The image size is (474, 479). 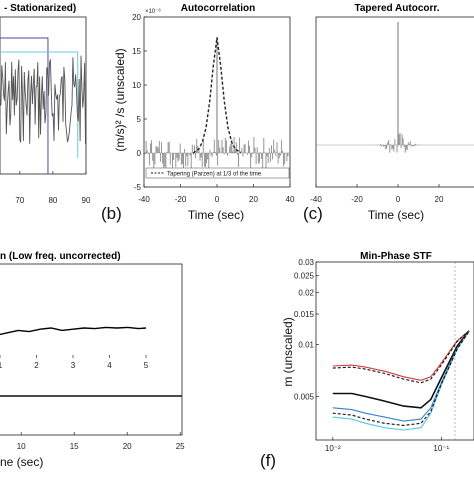 What do you see at coordinates (136, 17) in the screenshot?
I see `y-tick-label: 20` at bounding box center [136, 17].